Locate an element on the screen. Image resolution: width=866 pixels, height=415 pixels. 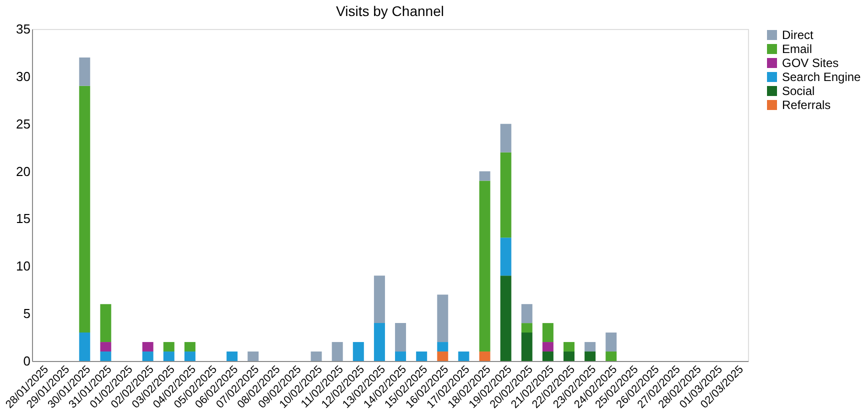
y-tick-label: 15 is located at coordinates (23, 218).